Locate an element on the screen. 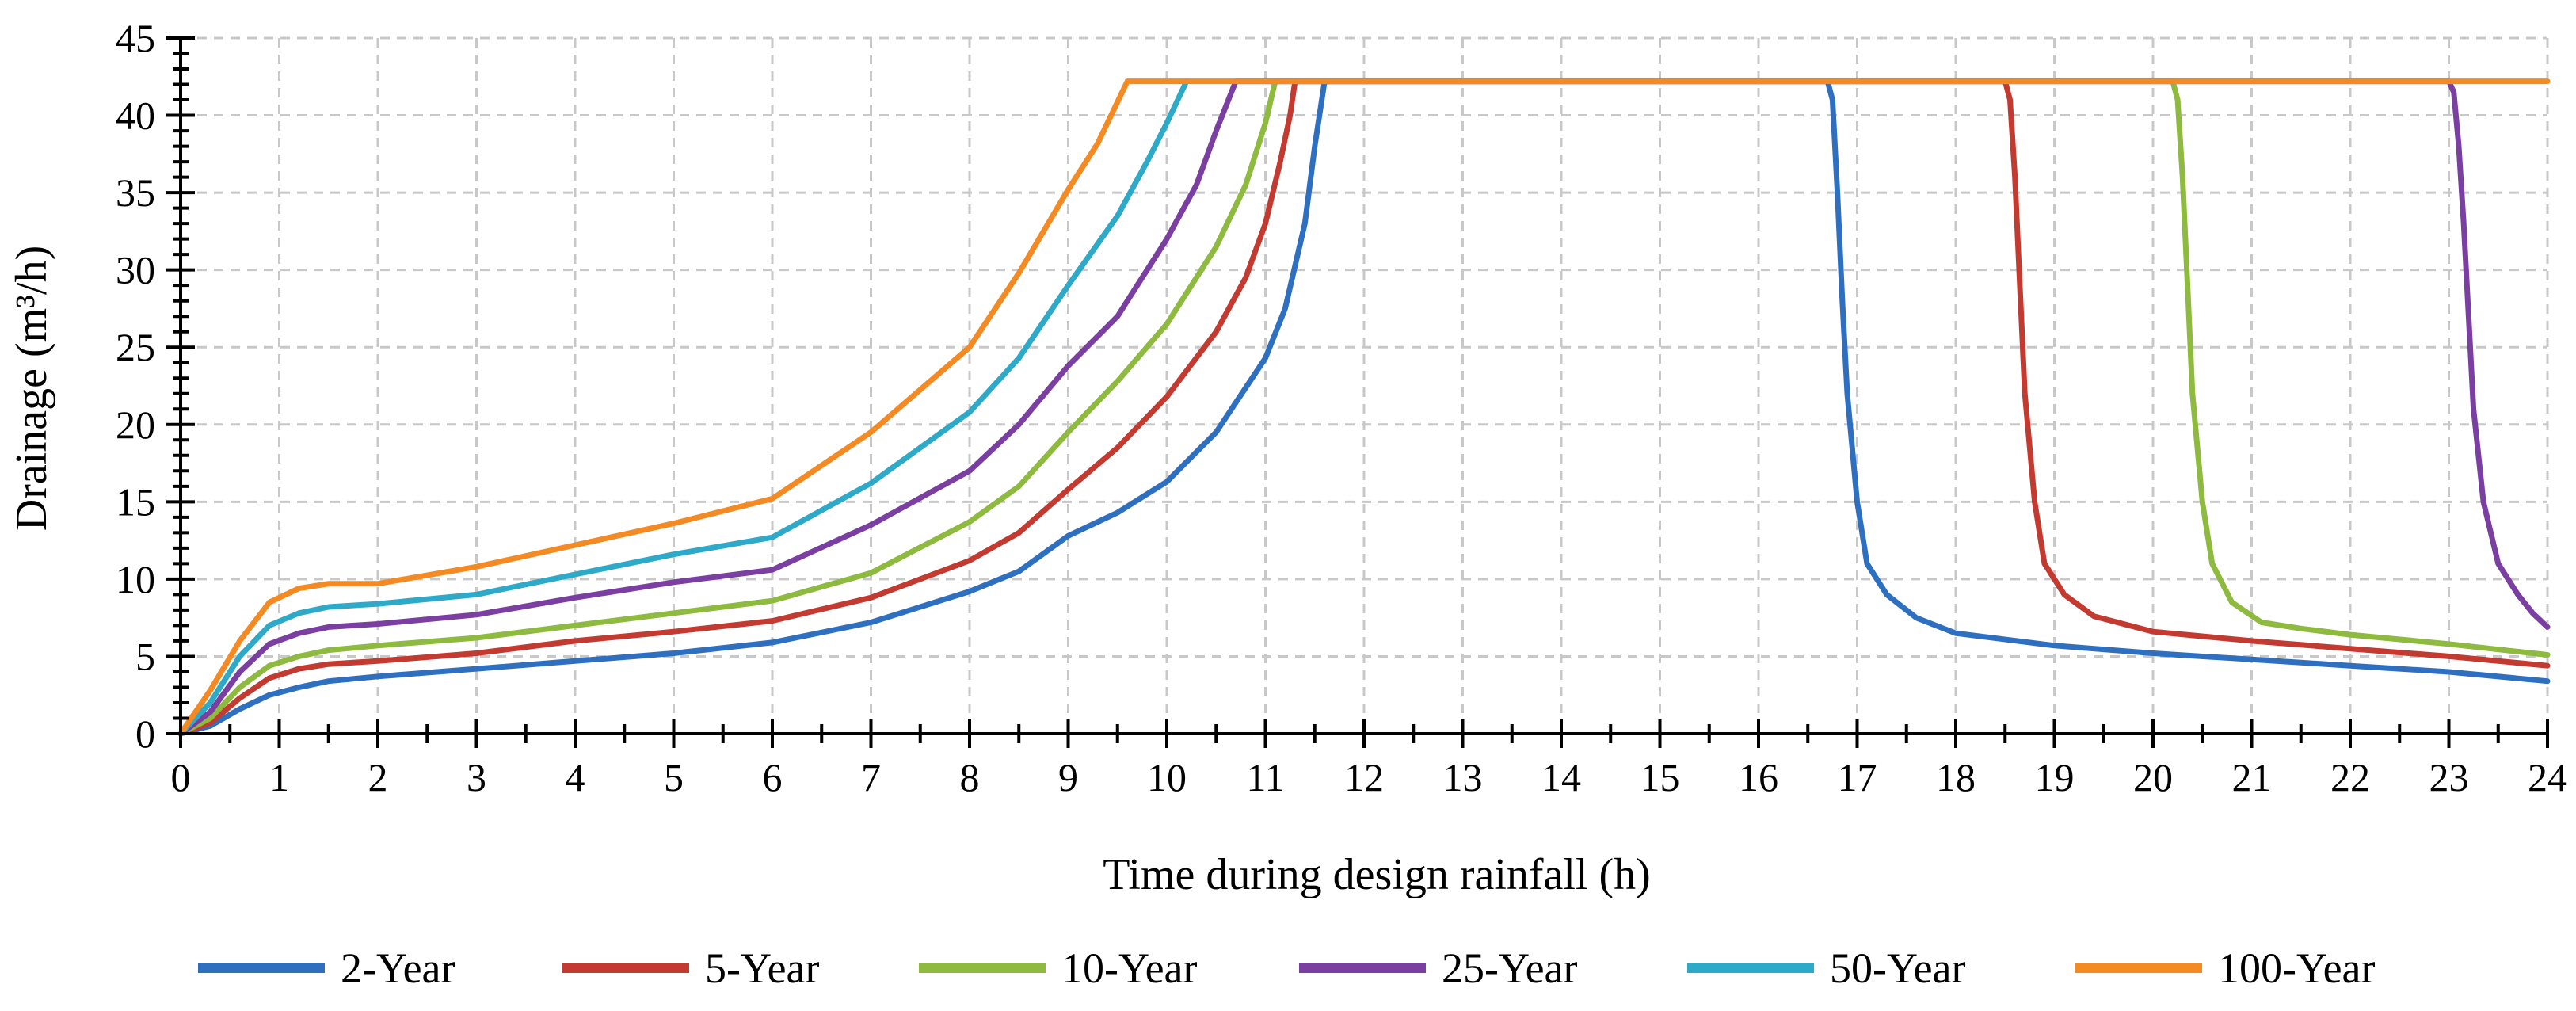 This screenshot has width=2576, height=1011. legend-label: 100-Year is located at coordinates (2297, 968).